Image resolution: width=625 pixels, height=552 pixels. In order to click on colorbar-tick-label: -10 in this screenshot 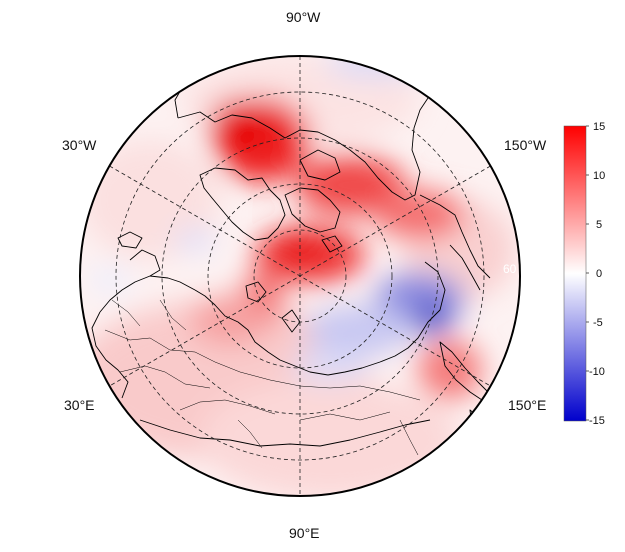, I will do `click(597, 372)`.